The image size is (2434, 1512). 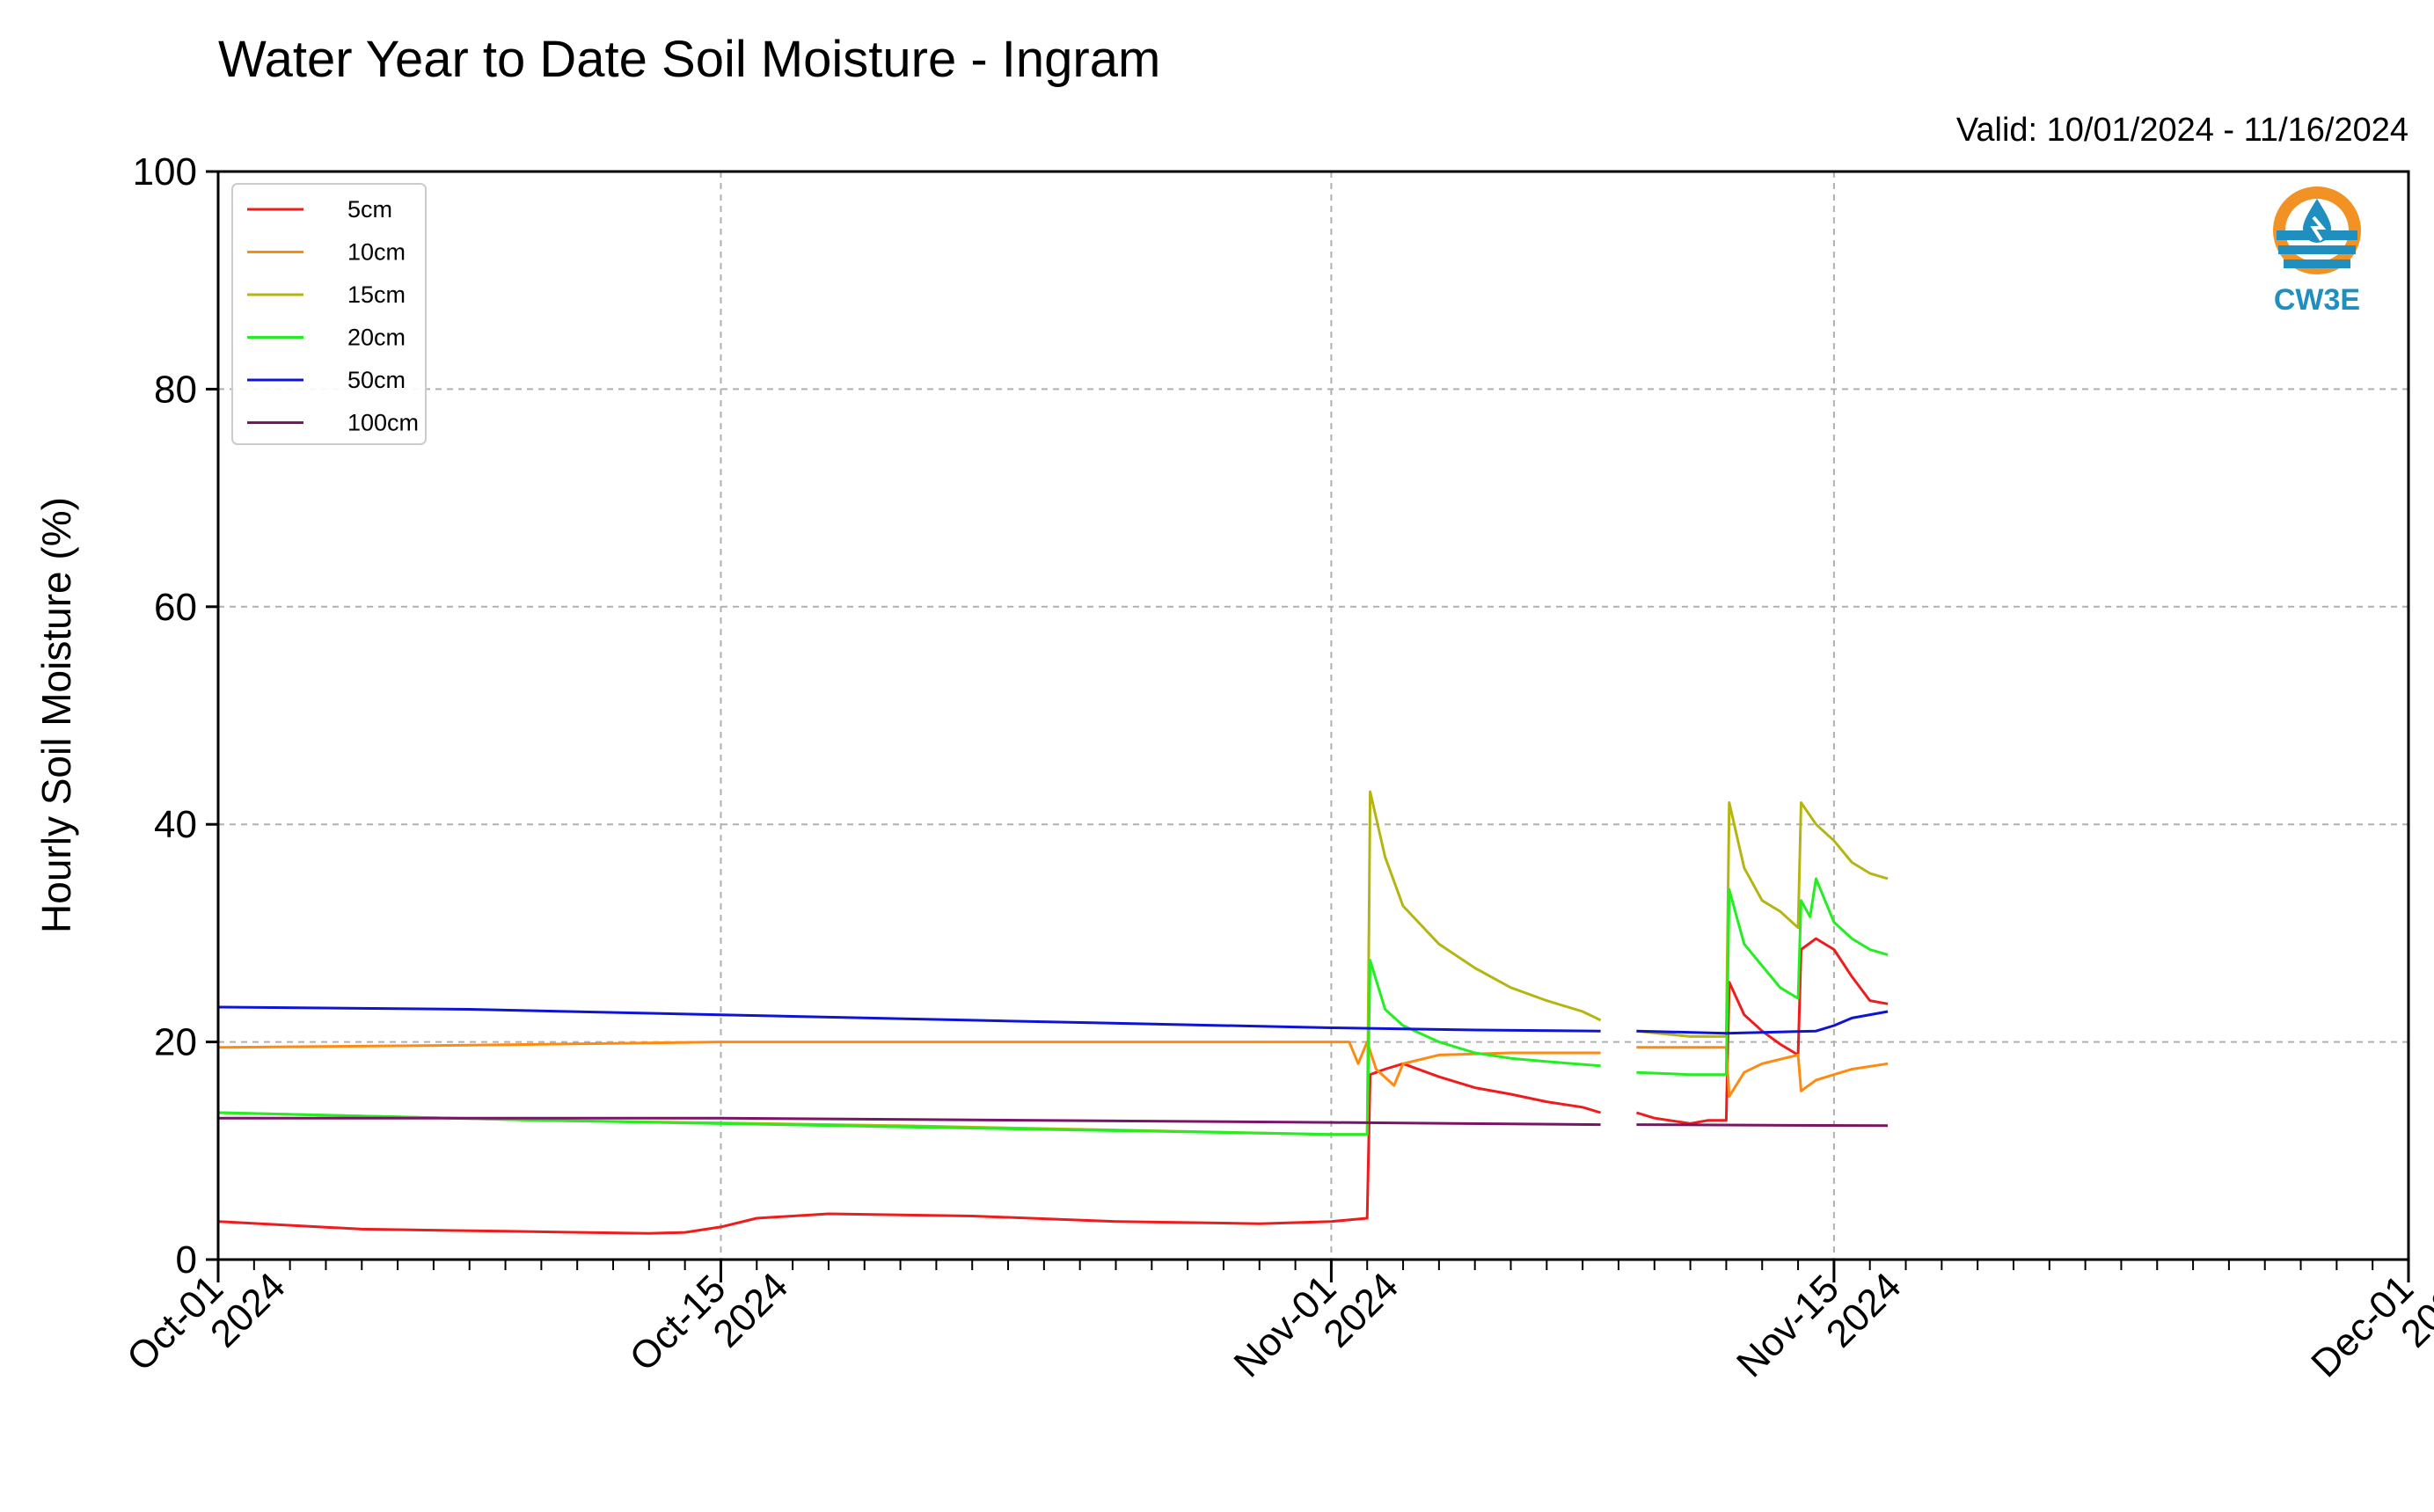 What do you see at coordinates (175, 1042) in the screenshot?
I see `y-tick-label: 20` at bounding box center [175, 1042].